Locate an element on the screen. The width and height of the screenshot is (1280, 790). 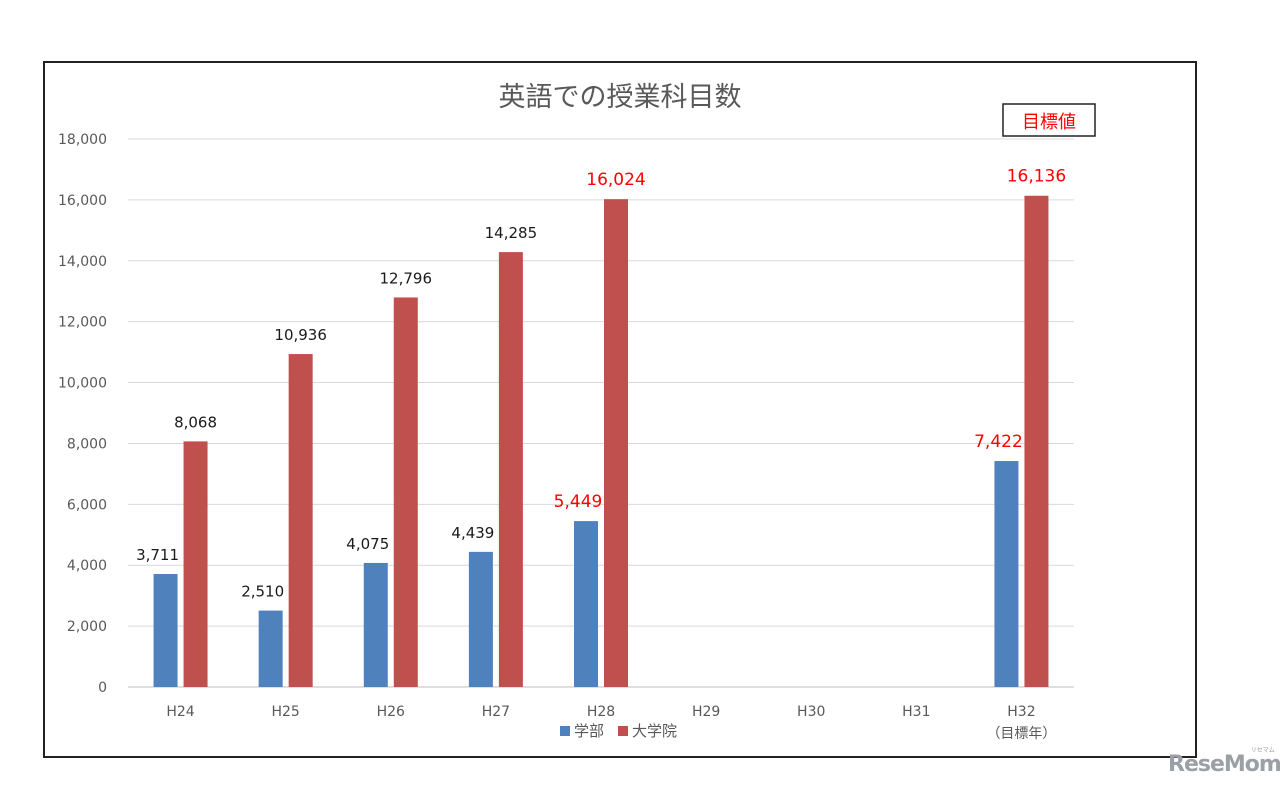
data-label: 7,422 is located at coordinates (998, 442).